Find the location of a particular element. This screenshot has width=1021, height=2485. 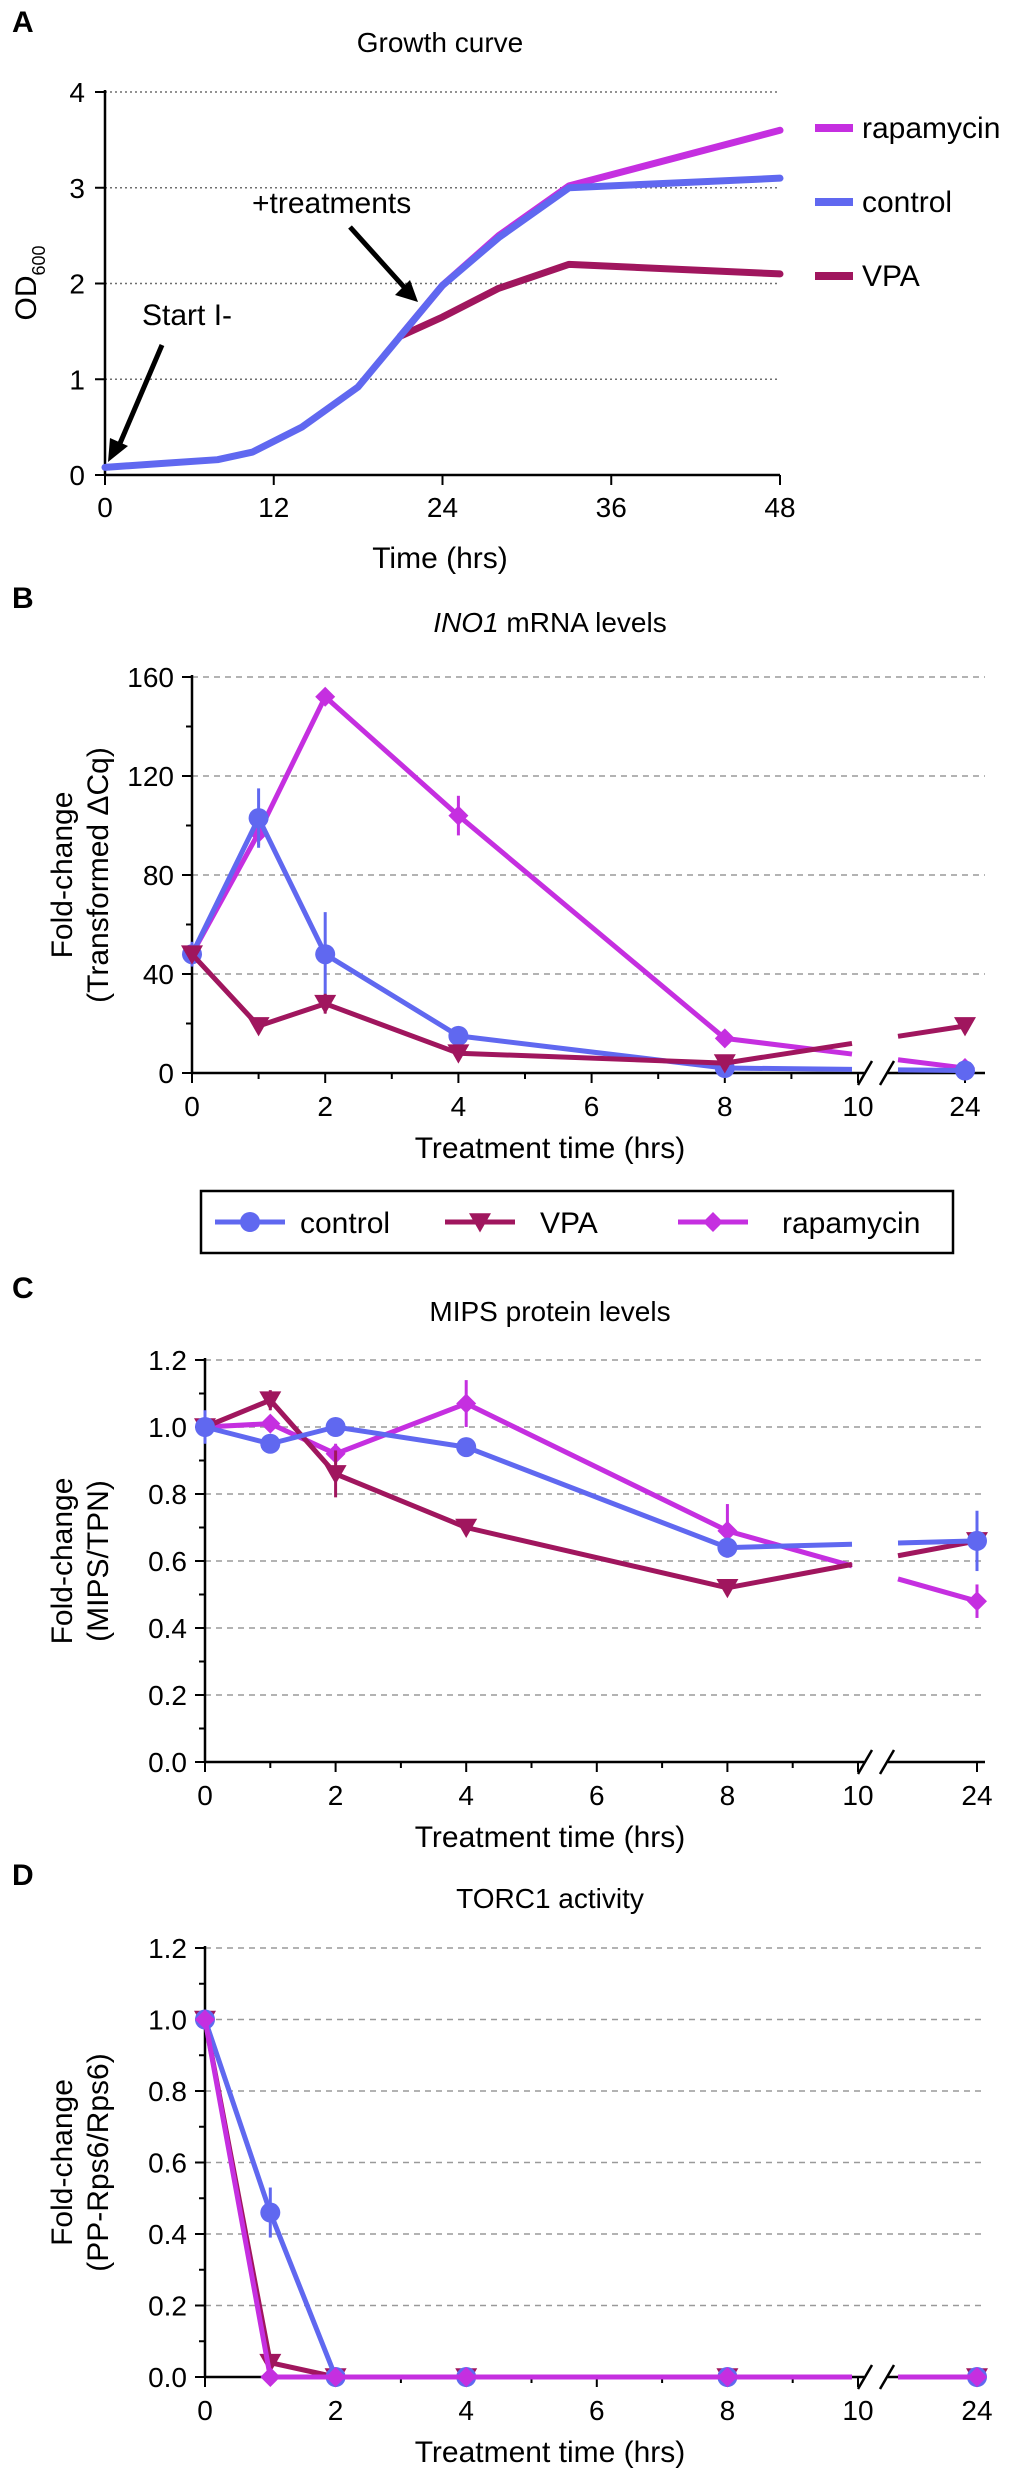

panel-c-ytick-label: 0.8 is located at coordinates (167, 1494).